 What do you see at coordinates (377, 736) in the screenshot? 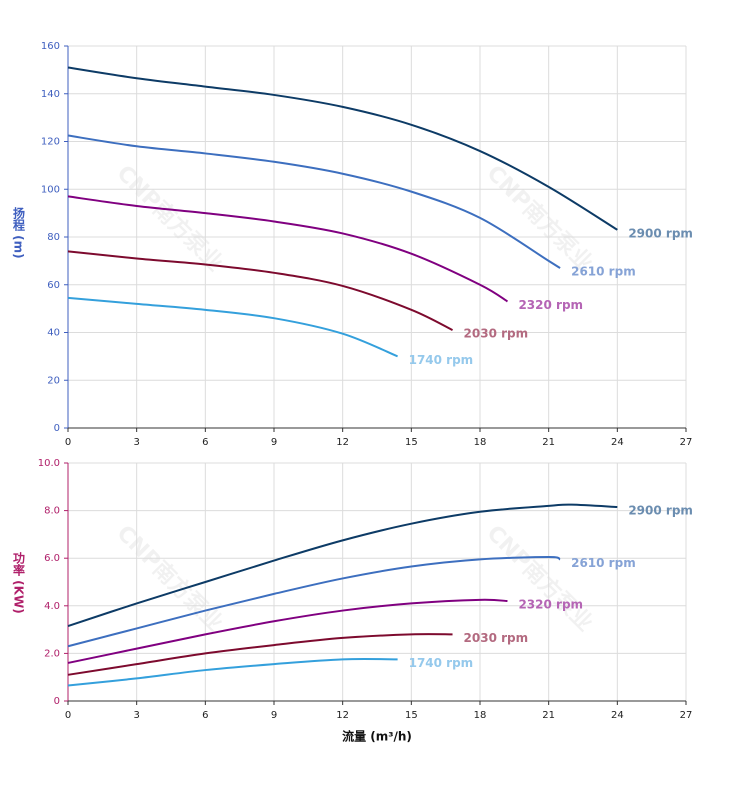
I see `x-axis-title: 流量 (m³/h)` at bounding box center [377, 736].